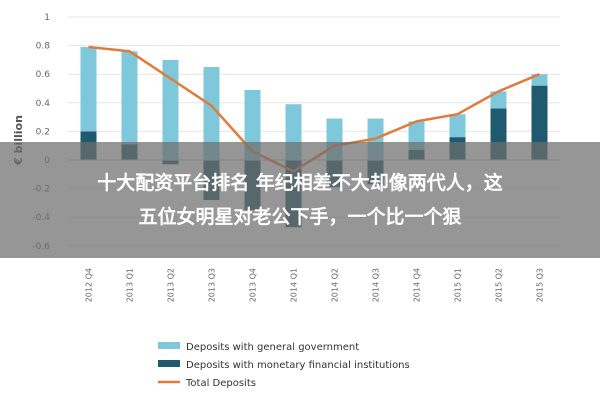 The height and width of the screenshot is (400, 600). Describe the element at coordinates (212, 285) in the screenshot. I see `x-tick-label: 2013 Q3` at that location.